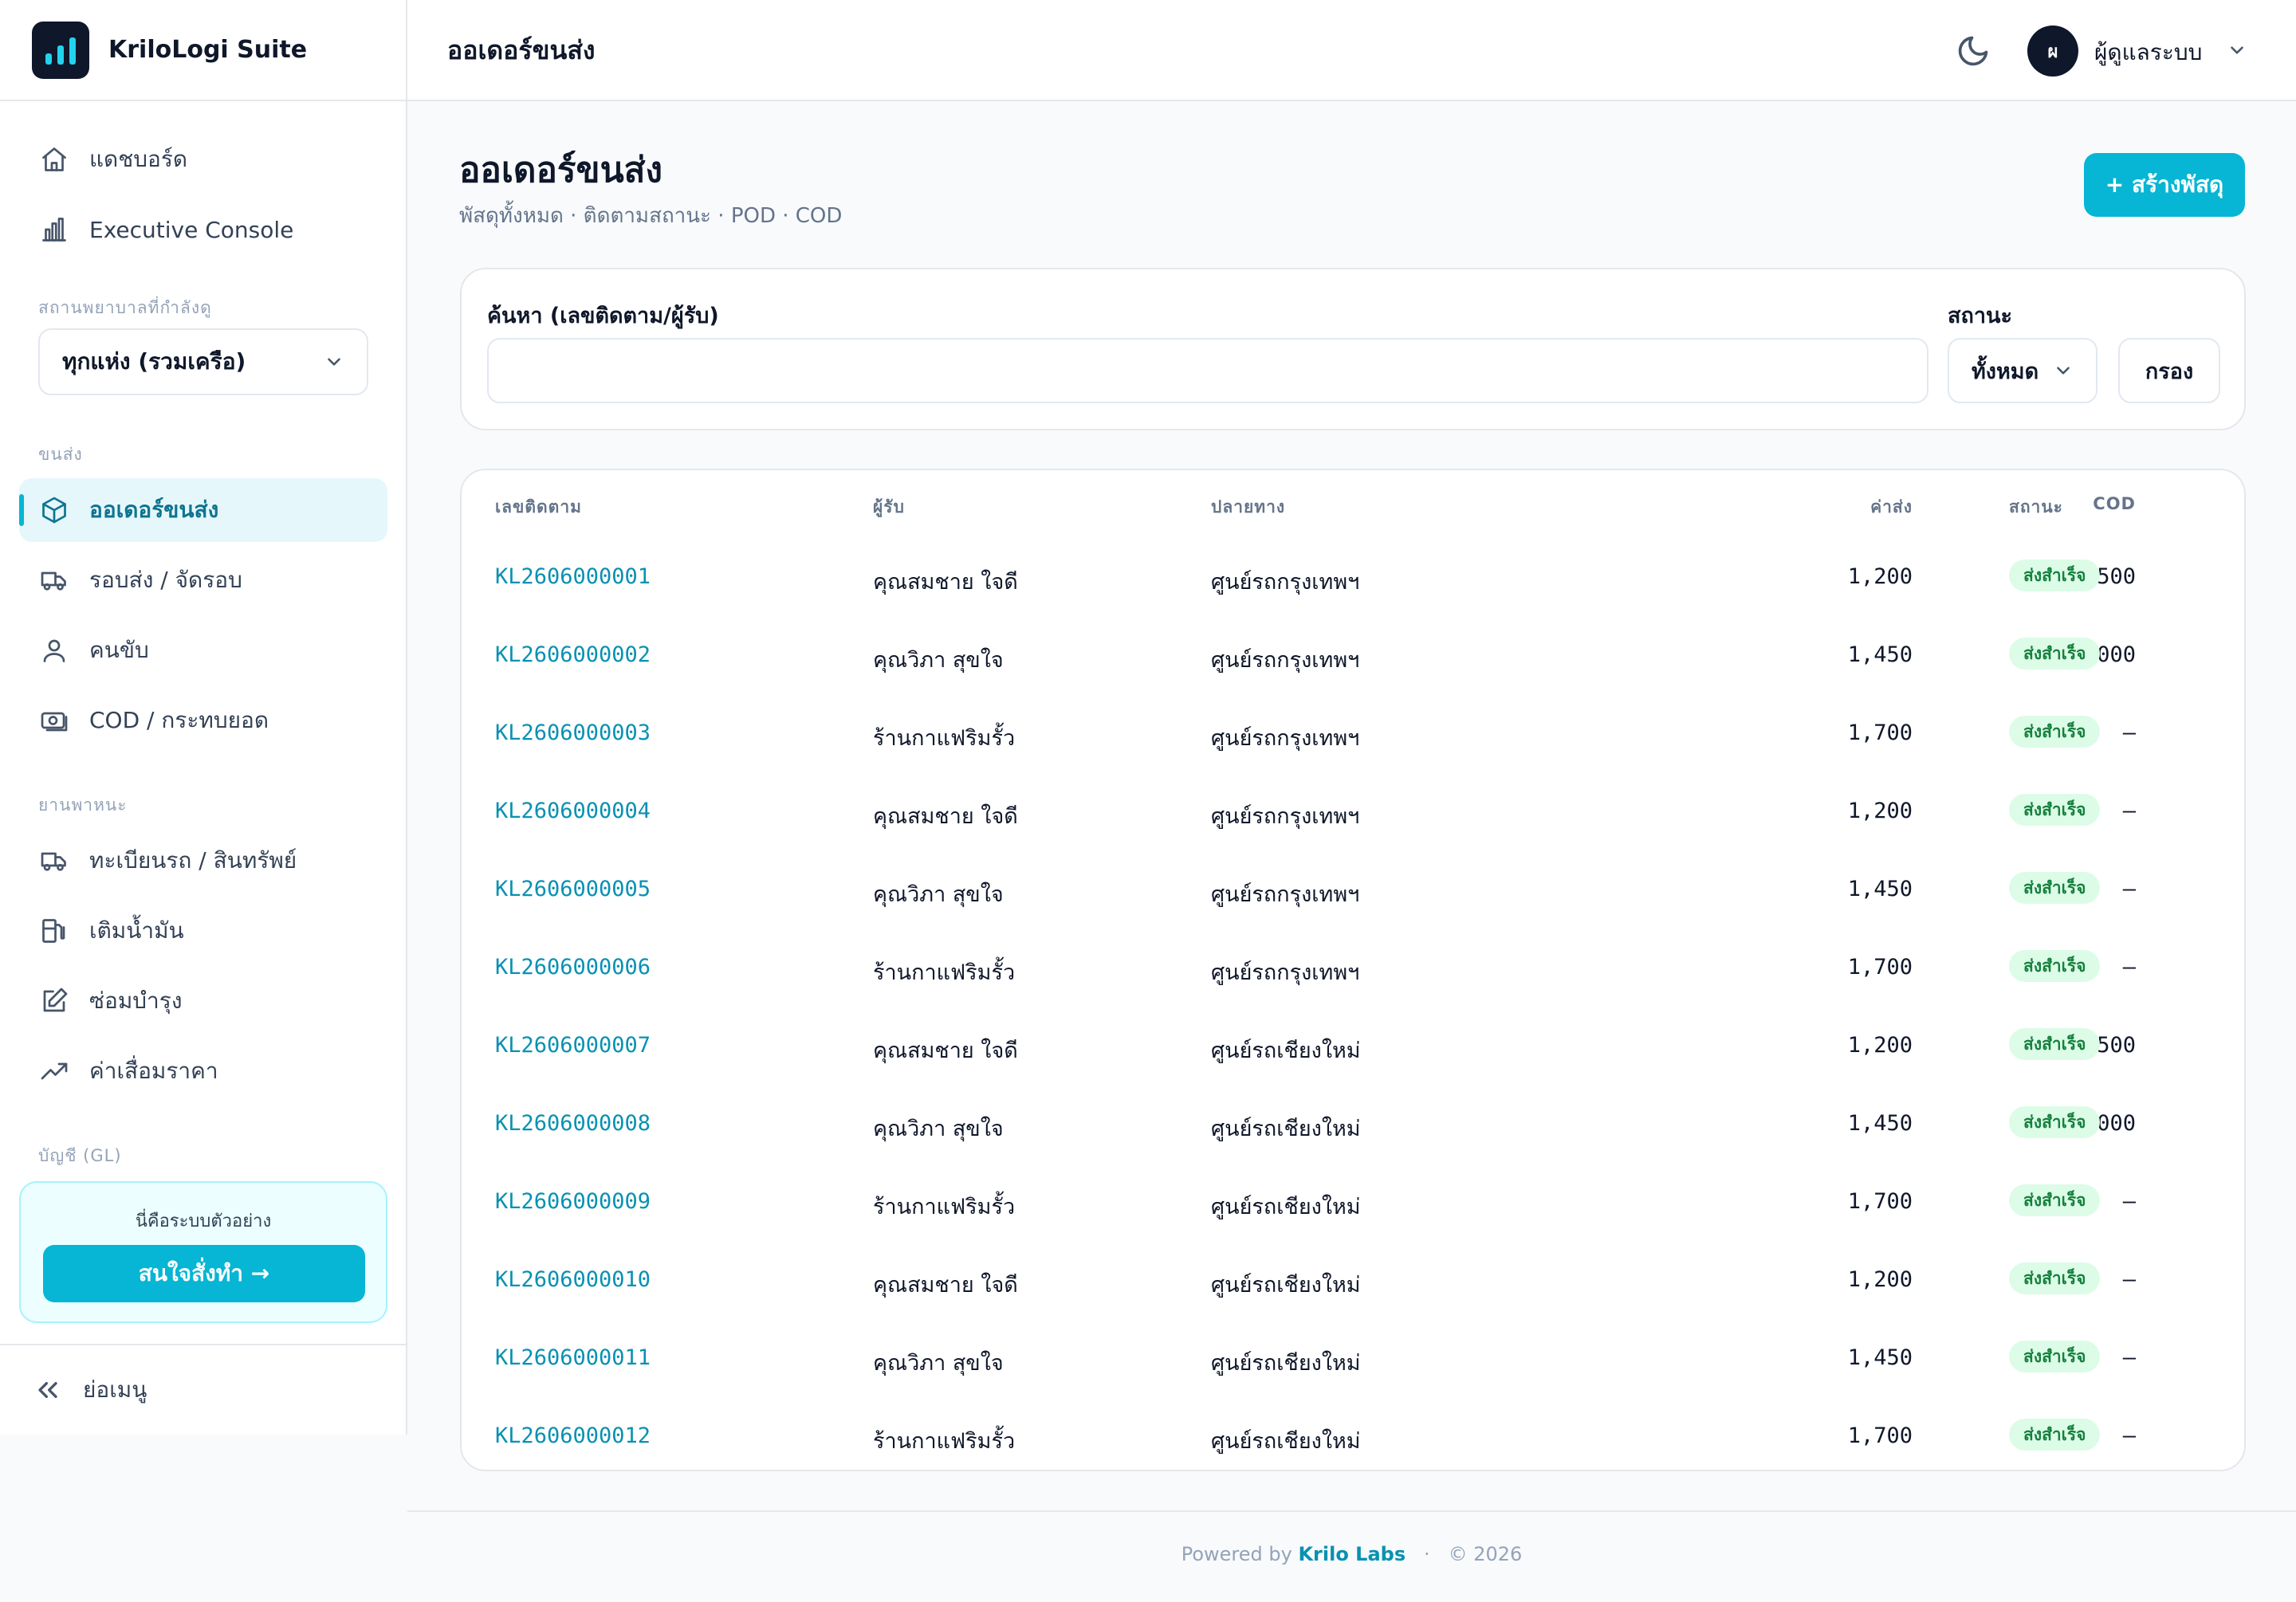 Image resolution: width=2296 pixels, height=1602 pixels. I want to click on sidebar-item-label: Executive Console, so click(191, 229).